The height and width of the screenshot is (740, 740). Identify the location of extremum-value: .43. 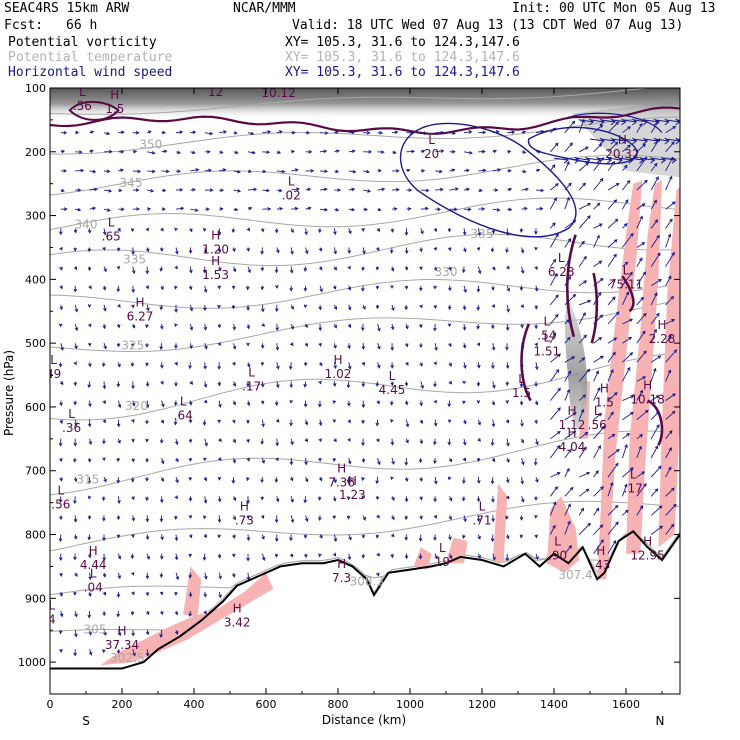
(600, 565).